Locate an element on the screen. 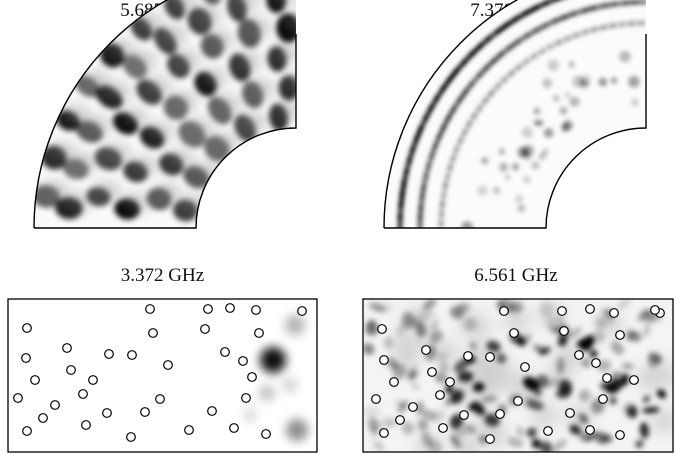  boundary is located at coordinates (101, 114).